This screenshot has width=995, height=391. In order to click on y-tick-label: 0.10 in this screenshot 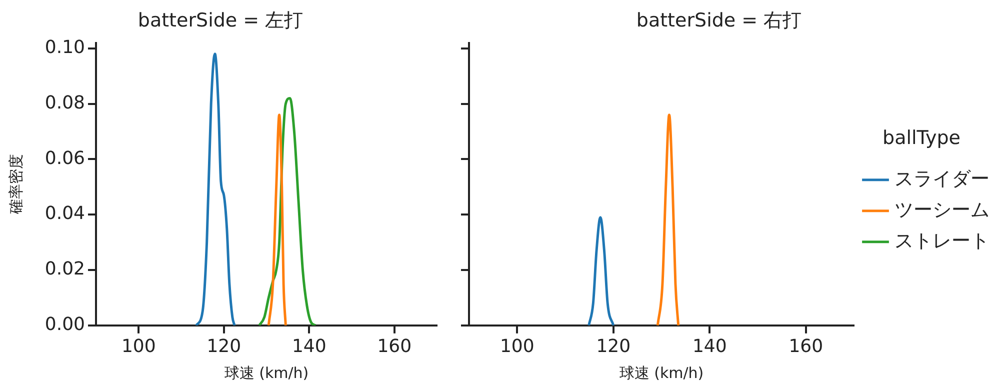, I will do `click(64, 47)`.